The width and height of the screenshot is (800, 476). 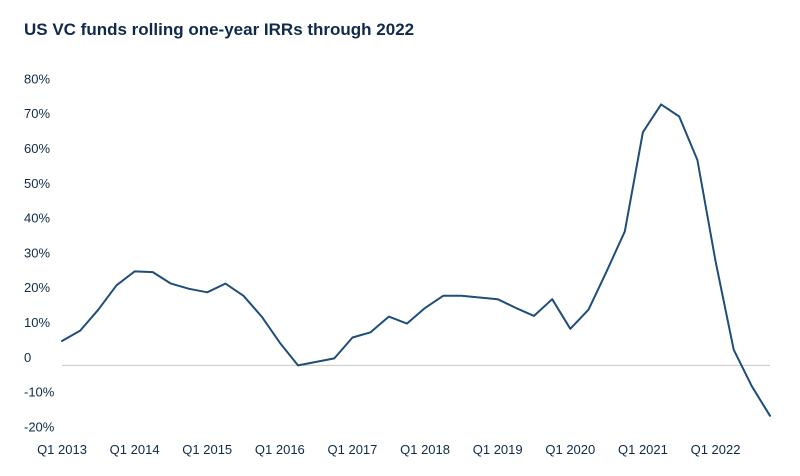 What do you see at coordinates (37, 78) in the screenshot?
I see `y-tick-label: 80%` at bounding box center [37, 78].